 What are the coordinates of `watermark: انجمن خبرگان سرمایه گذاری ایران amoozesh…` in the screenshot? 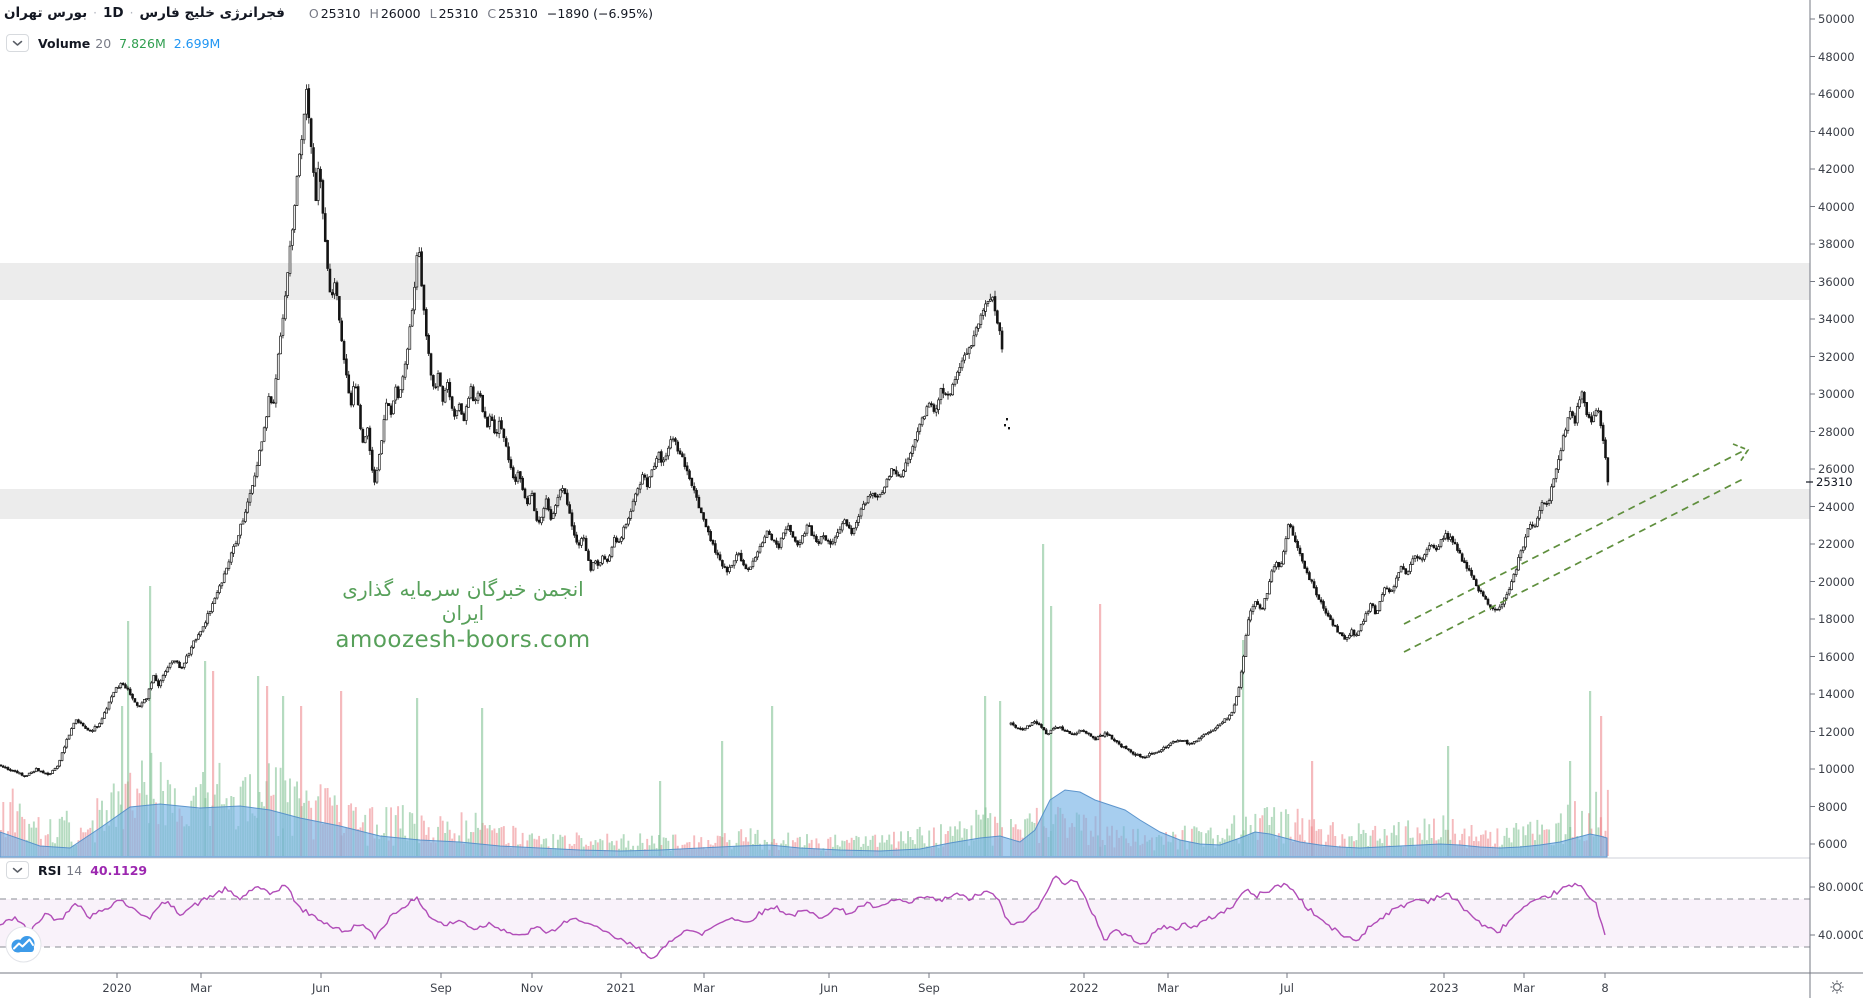 It's located at (463, 615).